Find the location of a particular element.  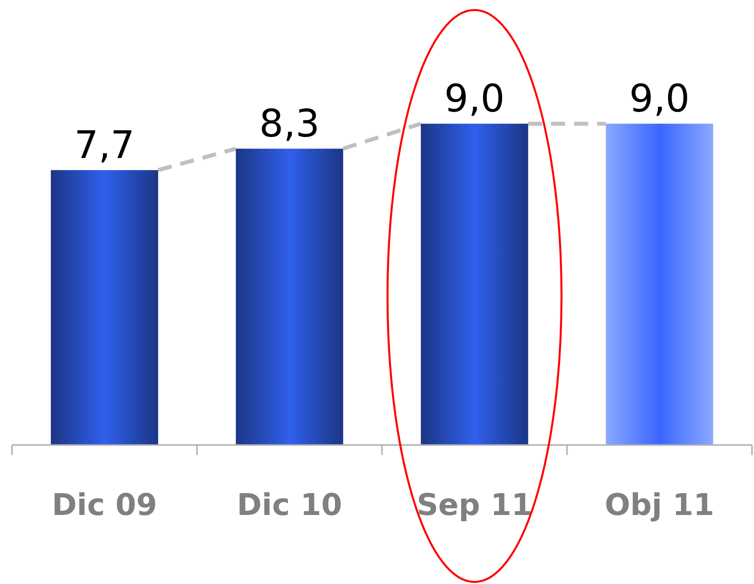

data-label: 8,3 is located at coordinates (289, 124).